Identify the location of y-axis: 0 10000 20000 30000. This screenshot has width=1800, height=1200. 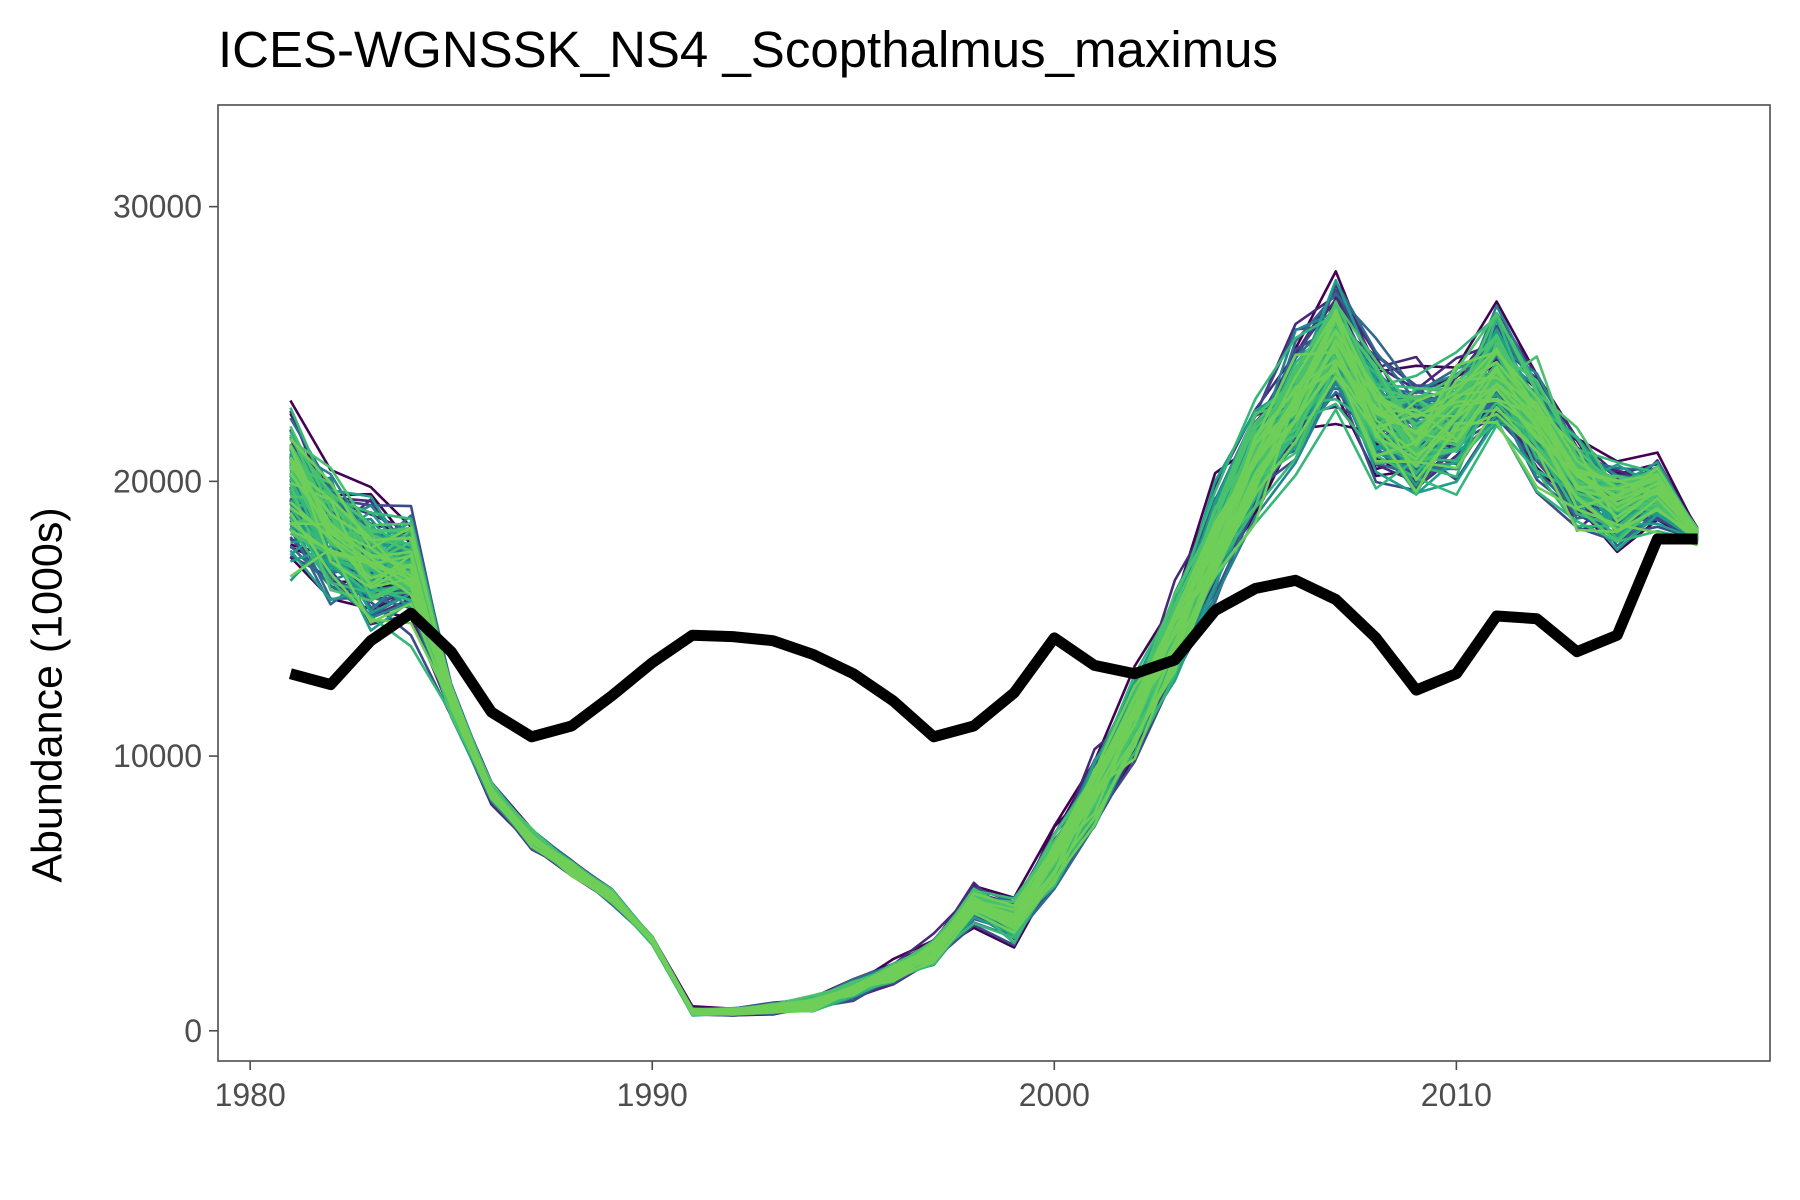
(165, 619).